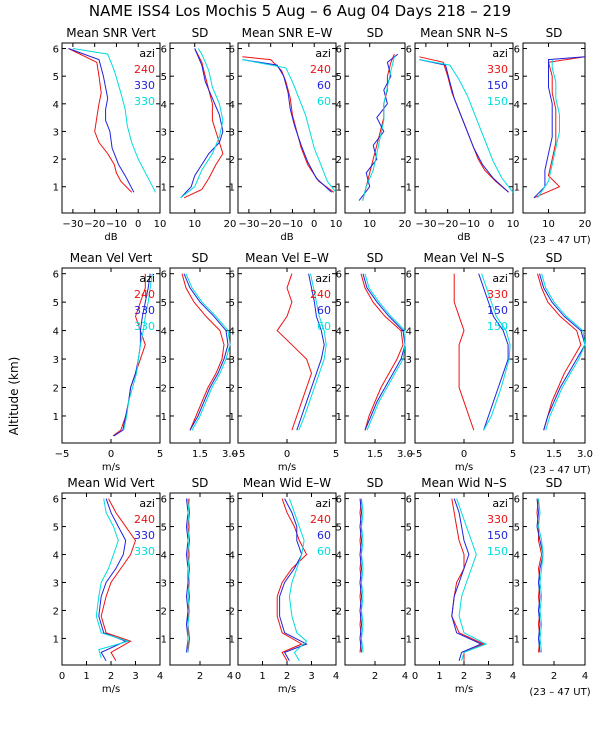  I want to click on panel-7: SD 1 2 3 4 5 6 1.5 3.0, so click(199, 355).